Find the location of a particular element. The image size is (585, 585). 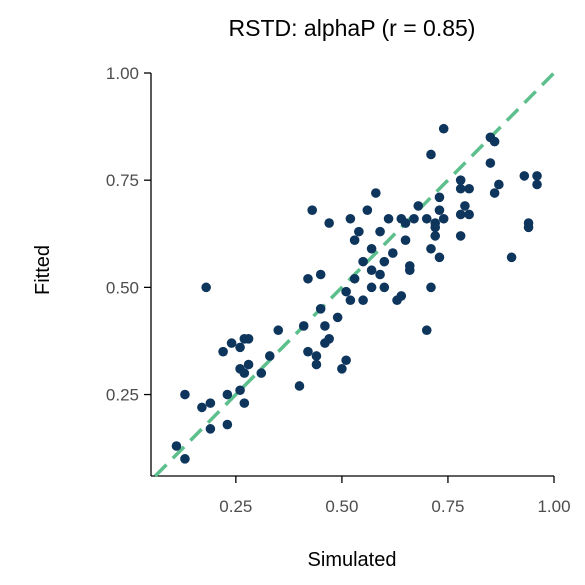

x-tick-label: 0.50 is located at coordinates (341, 506).